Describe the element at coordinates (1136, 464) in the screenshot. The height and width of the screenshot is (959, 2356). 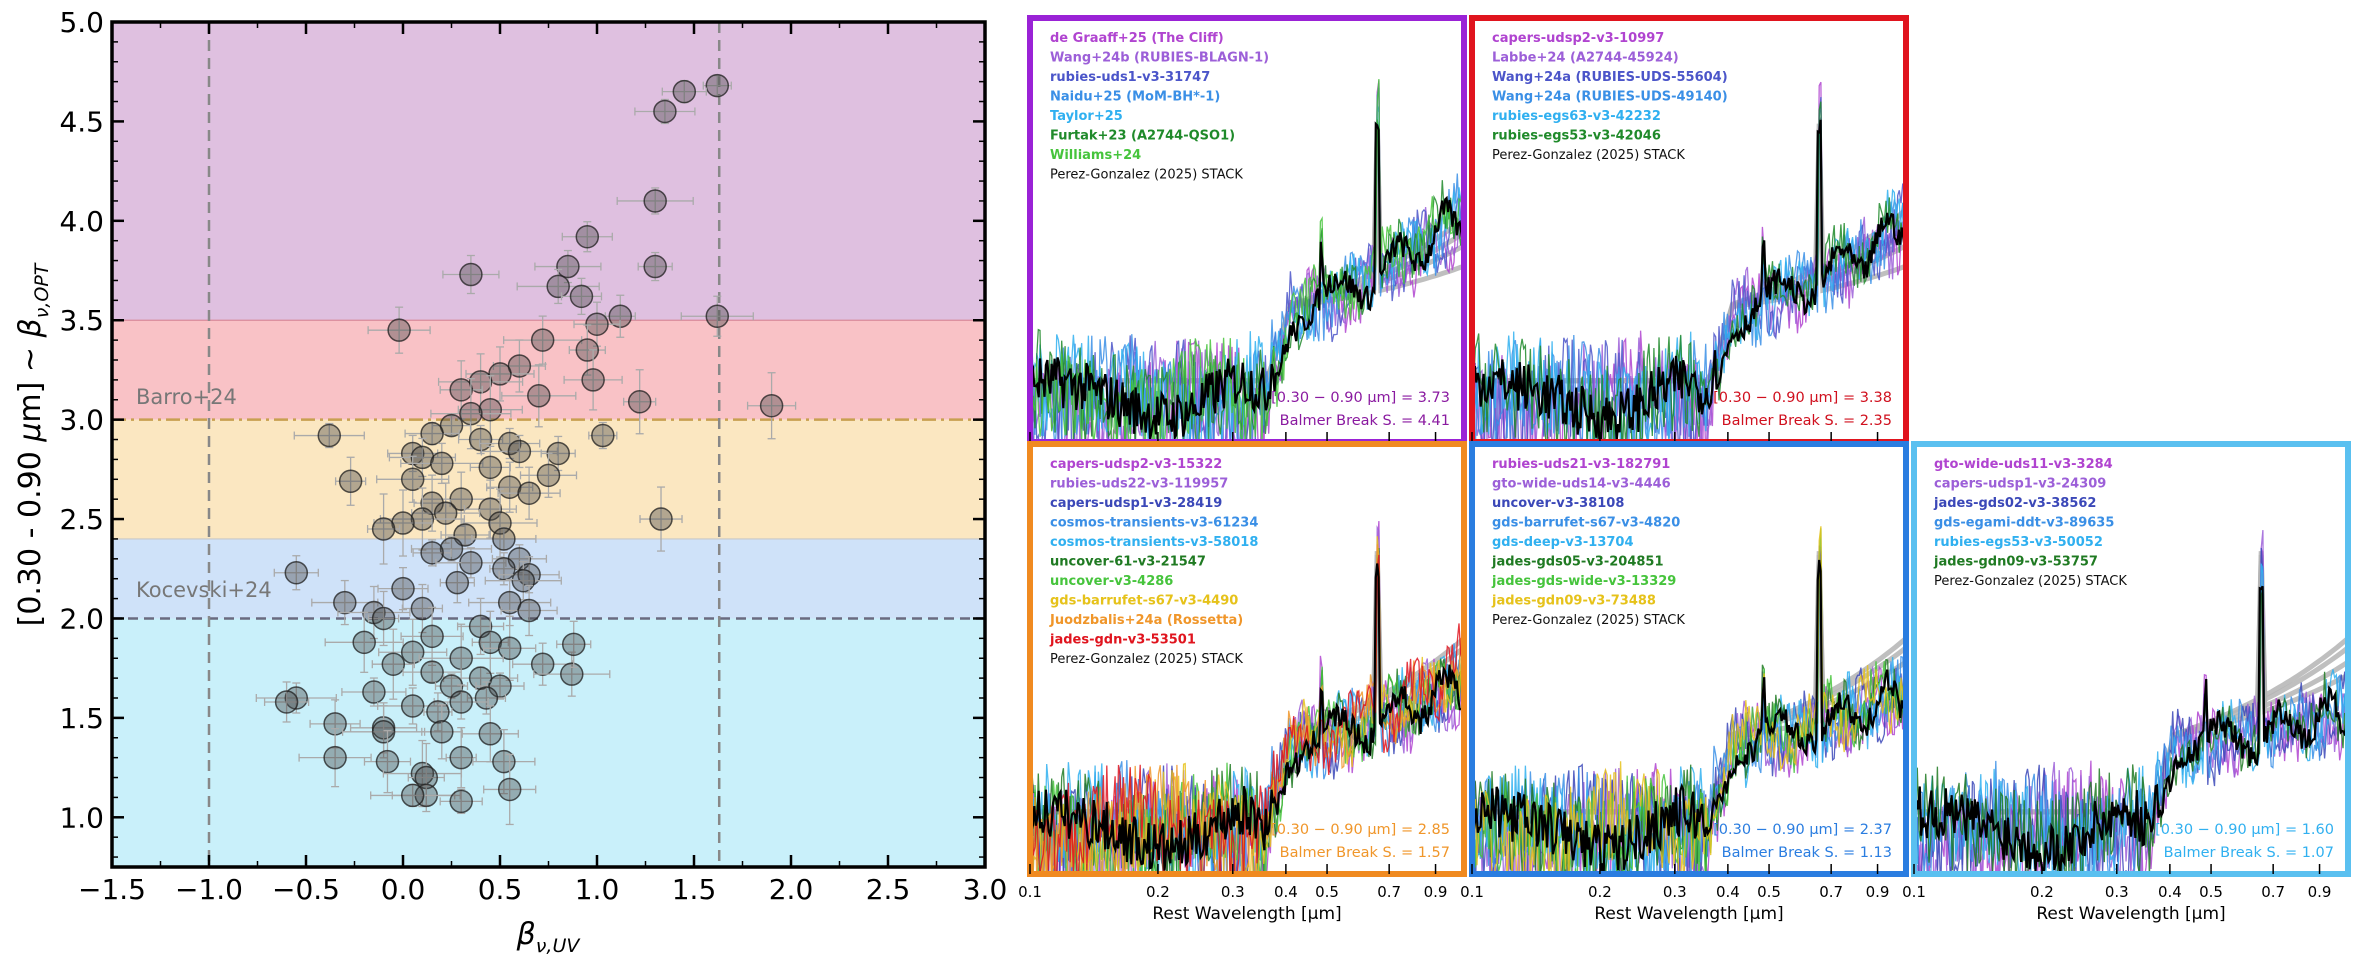
I see `legend-entry: capers-udsp2-v3-15322` at that location.